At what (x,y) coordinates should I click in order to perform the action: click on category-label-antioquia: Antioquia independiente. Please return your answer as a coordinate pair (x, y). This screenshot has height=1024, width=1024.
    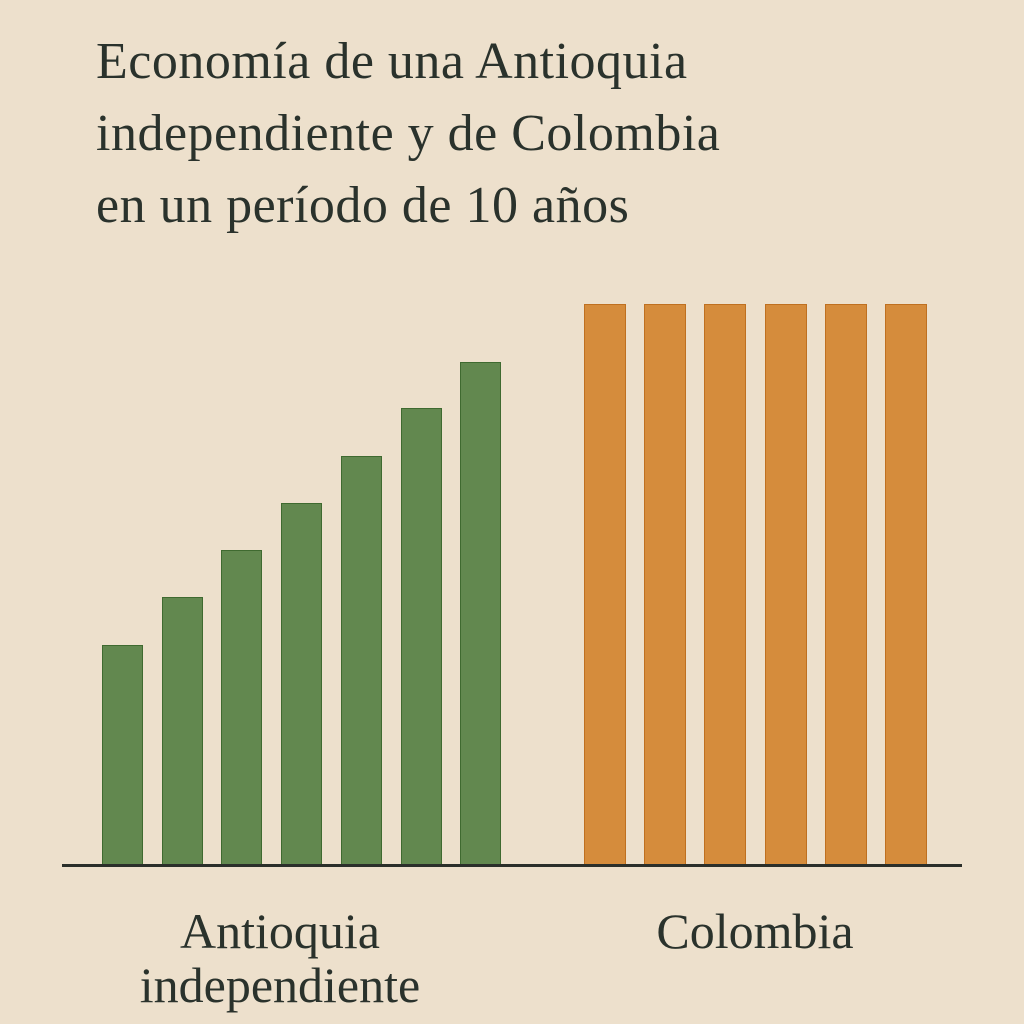
    Looking at the image, I should click on (280, 958).